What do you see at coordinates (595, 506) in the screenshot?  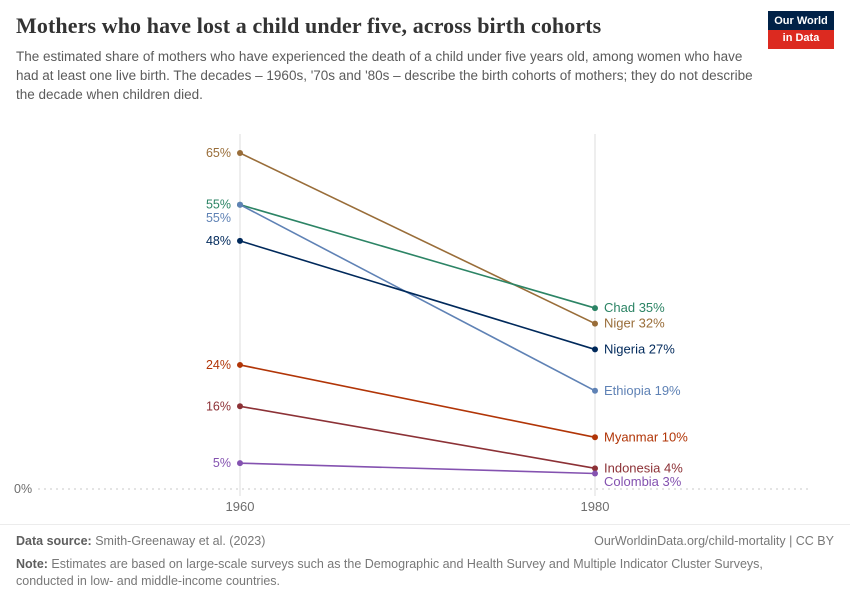 I see `x-tick-label-1980: 1980` at bounding box center [595, 506].